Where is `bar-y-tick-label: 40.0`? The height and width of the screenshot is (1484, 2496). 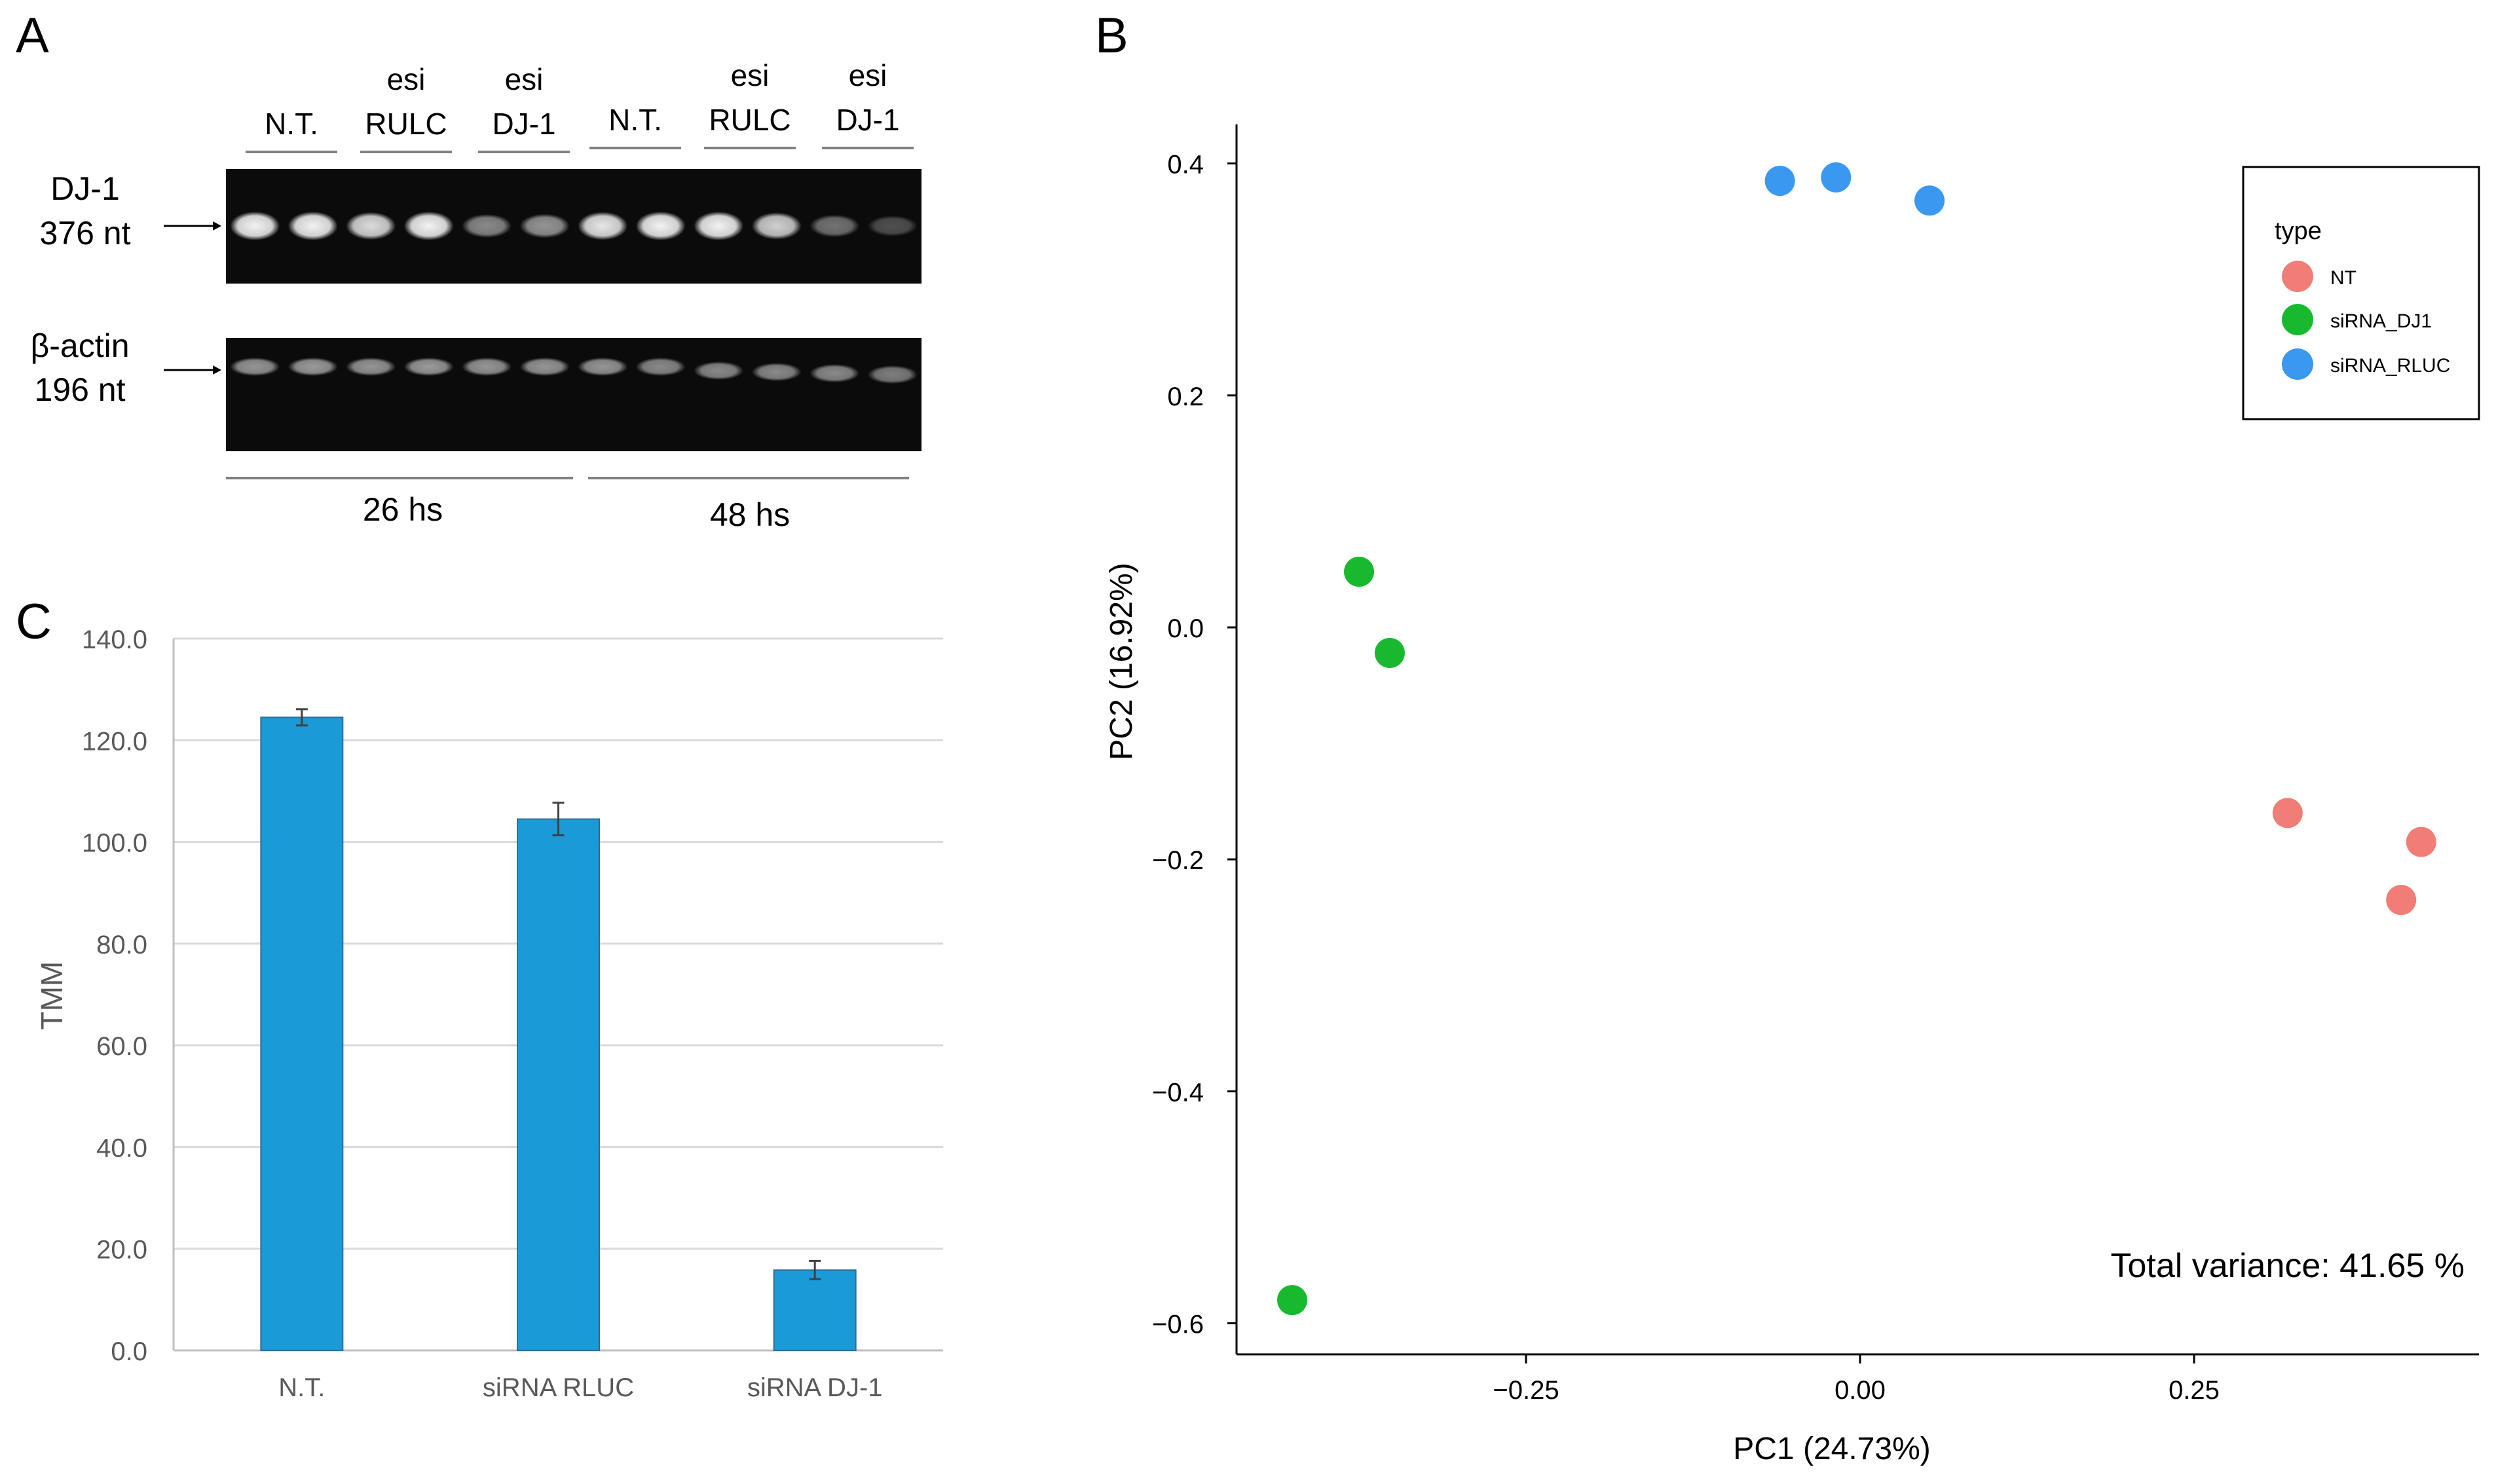
bar-y-tick-label: 40.0 is located at coordinates (122, 1148).